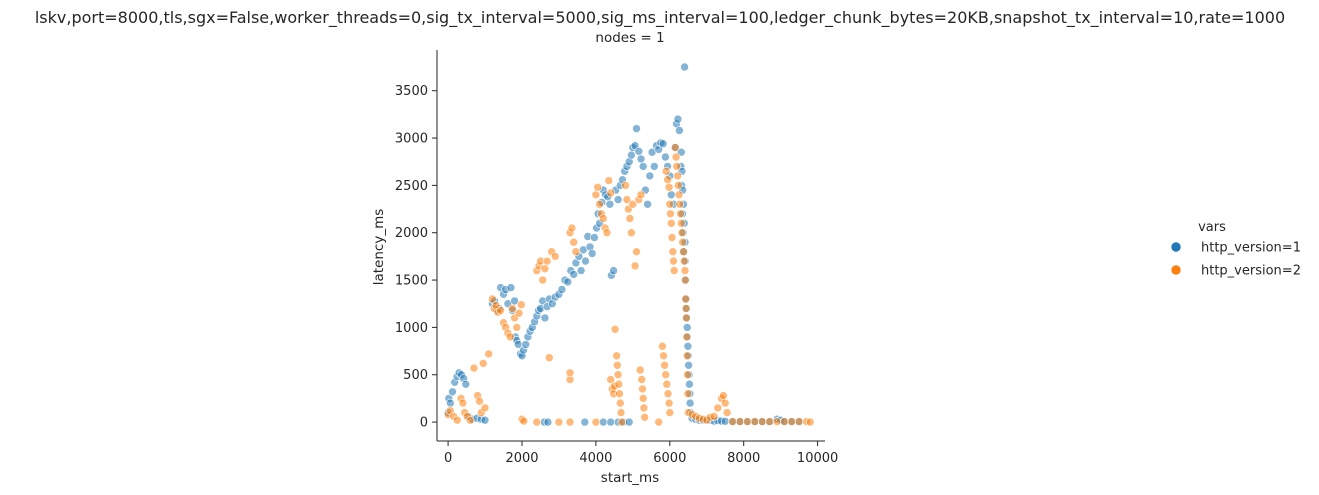  I want to click on y-tick-label: 2500, so click(411, 186).